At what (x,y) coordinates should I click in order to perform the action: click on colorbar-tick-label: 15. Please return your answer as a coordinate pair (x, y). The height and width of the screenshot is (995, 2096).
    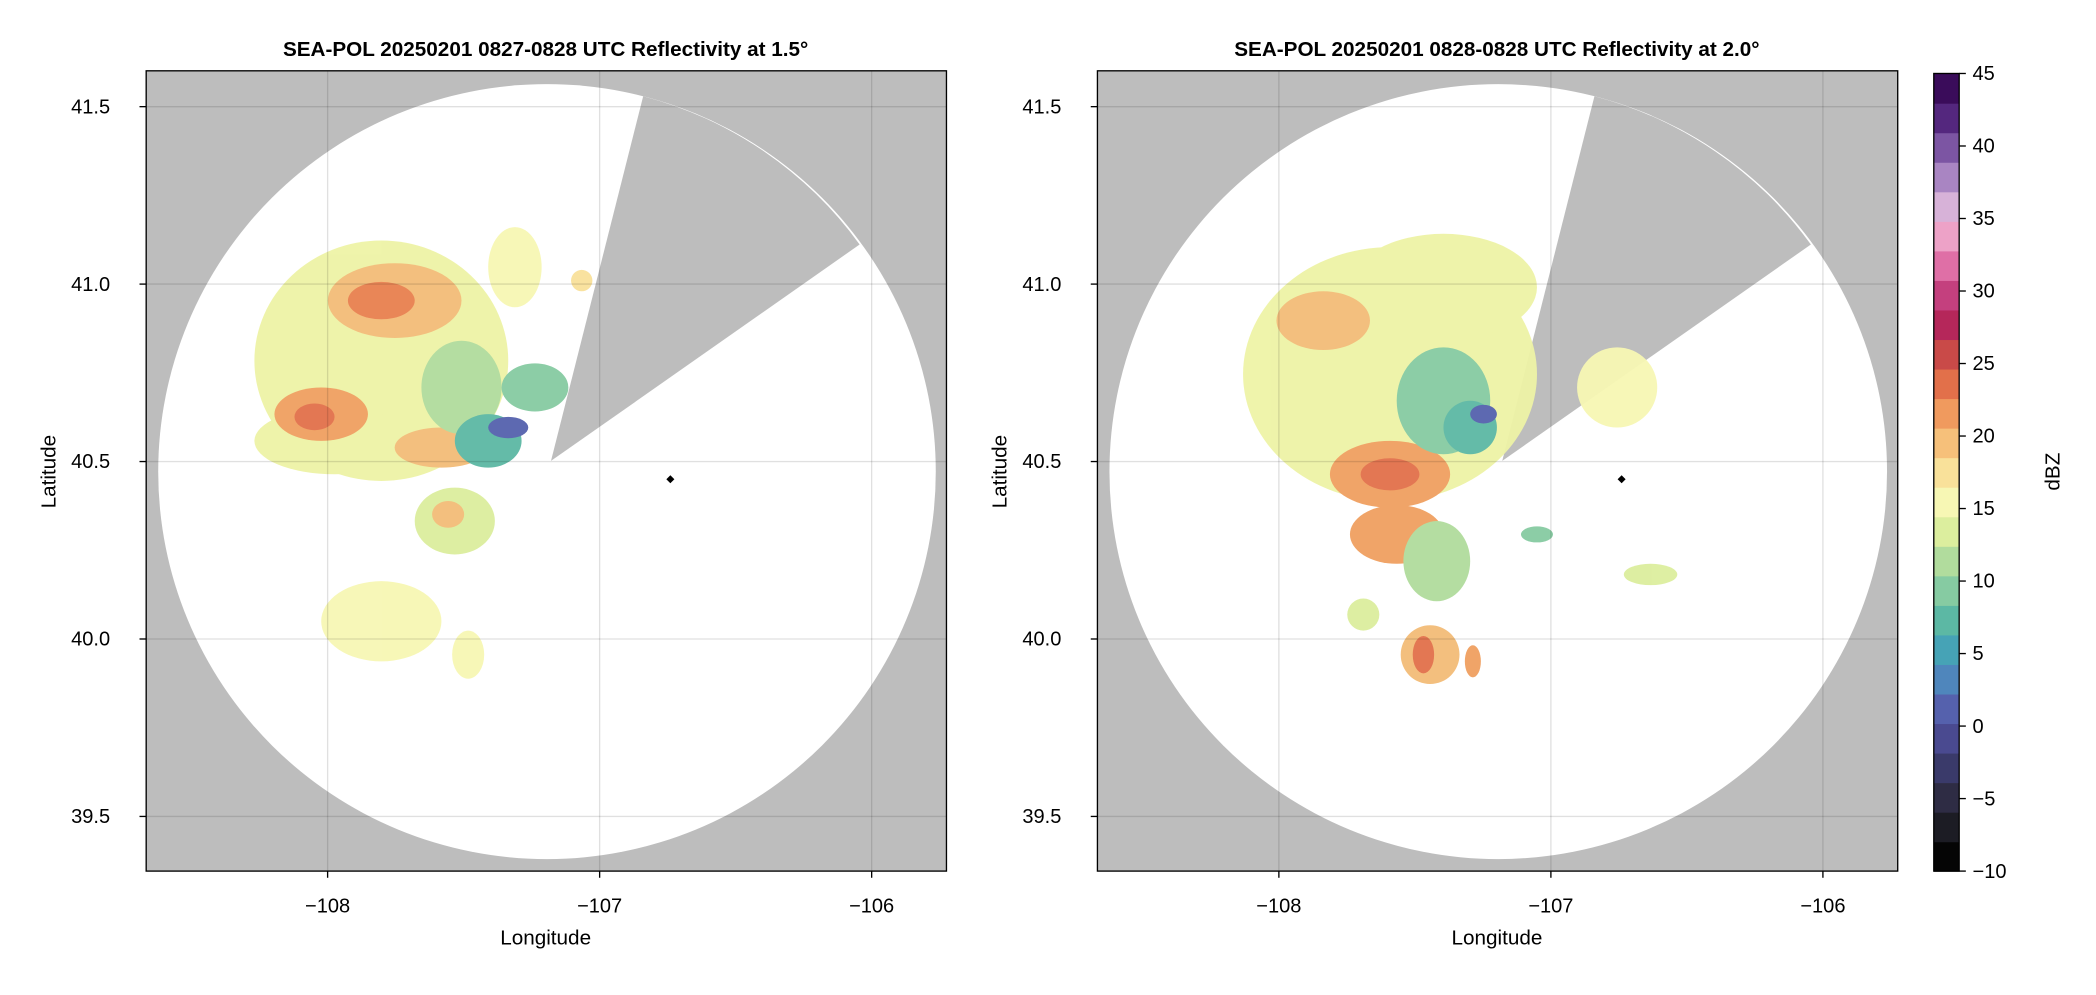
    Looking at the image, I should click on (1984, 509).